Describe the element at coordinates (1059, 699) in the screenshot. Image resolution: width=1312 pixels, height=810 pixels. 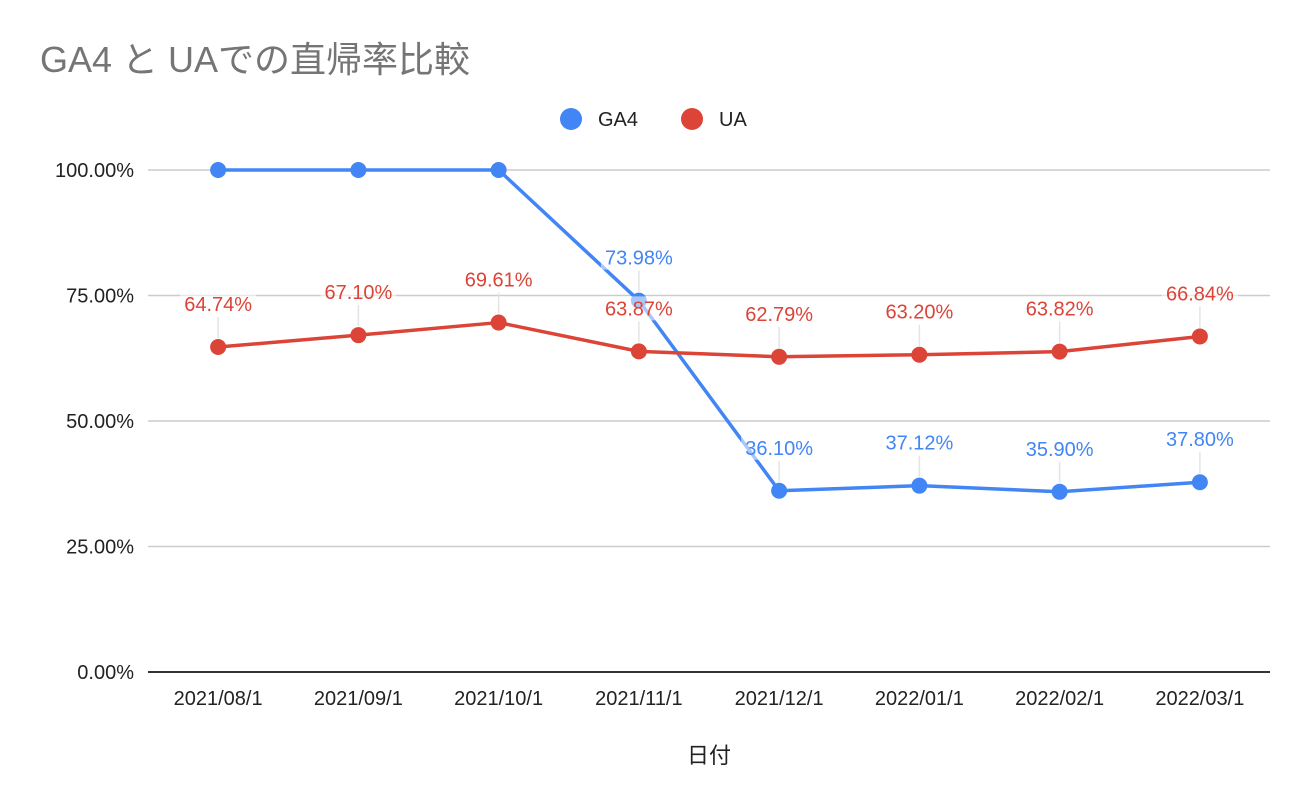
I see `x-tick-label: 2022/02/1` at that location.